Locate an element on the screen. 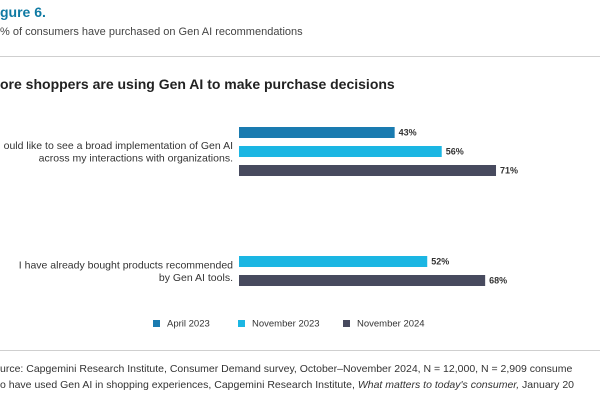  value-label-broad-implementation-november-2024: 71% is located at coordinates (509, 171).